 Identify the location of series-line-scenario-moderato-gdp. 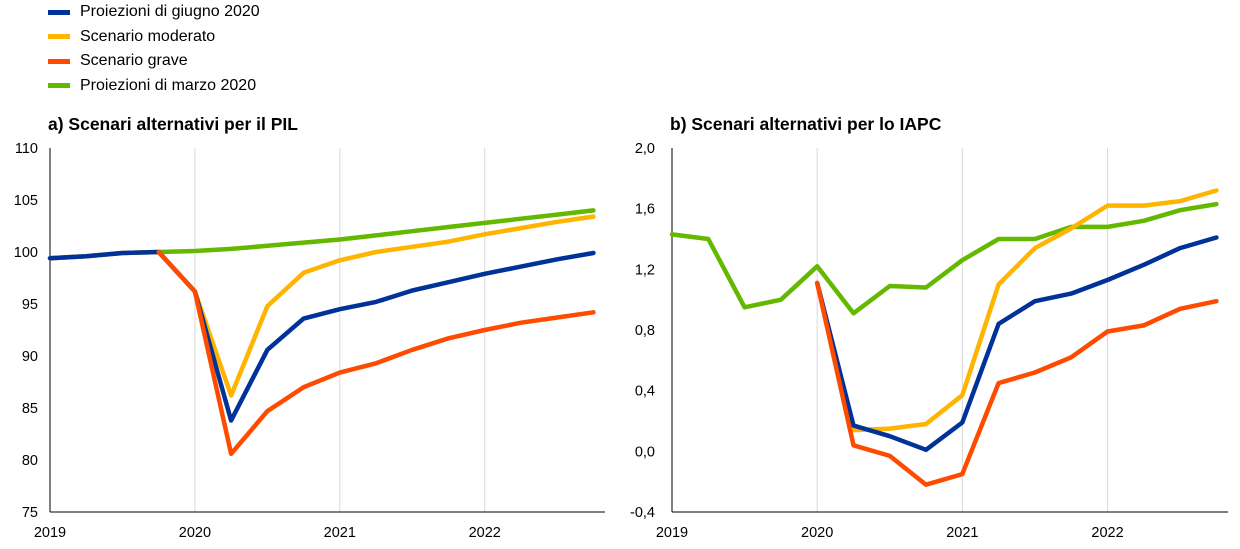
(321, 306).